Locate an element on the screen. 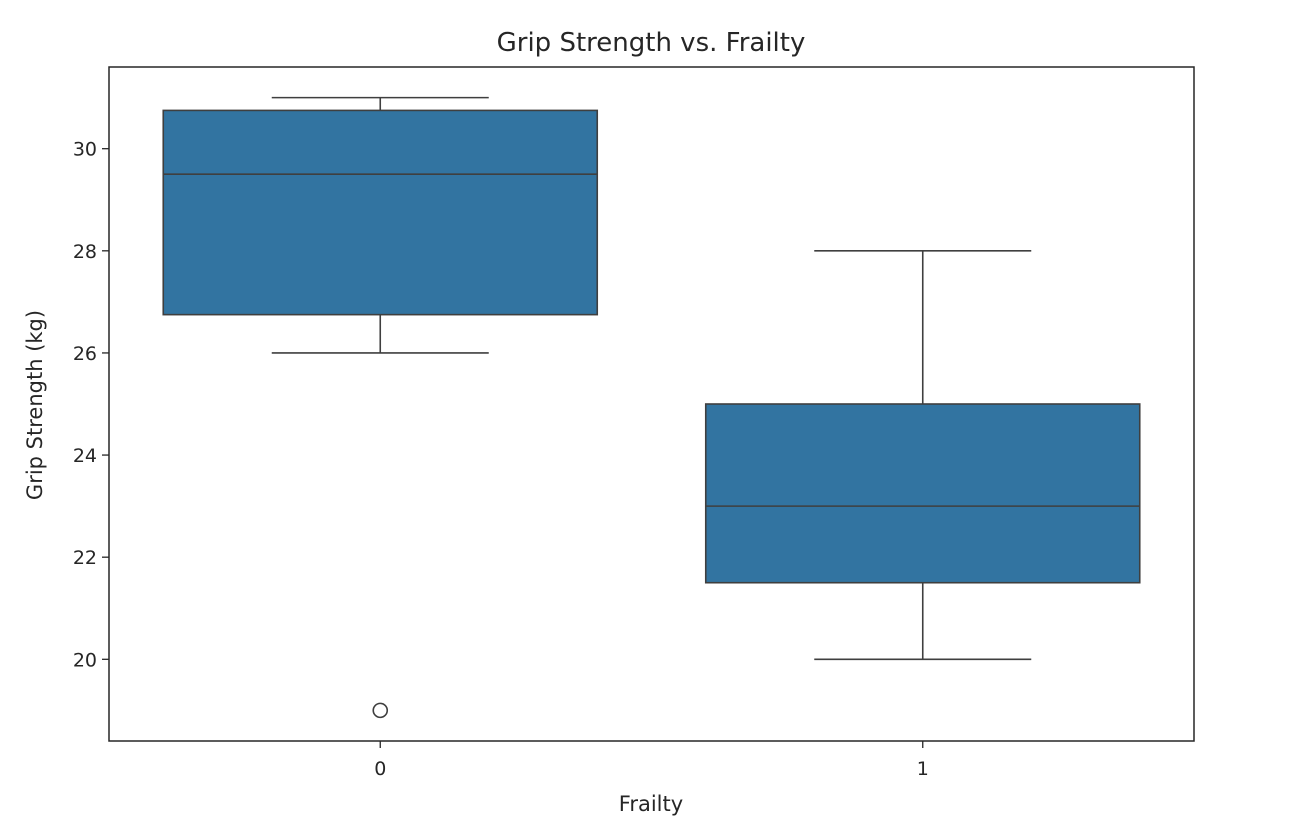  y-tick-label: 26 is located at coordinates (85, 354).